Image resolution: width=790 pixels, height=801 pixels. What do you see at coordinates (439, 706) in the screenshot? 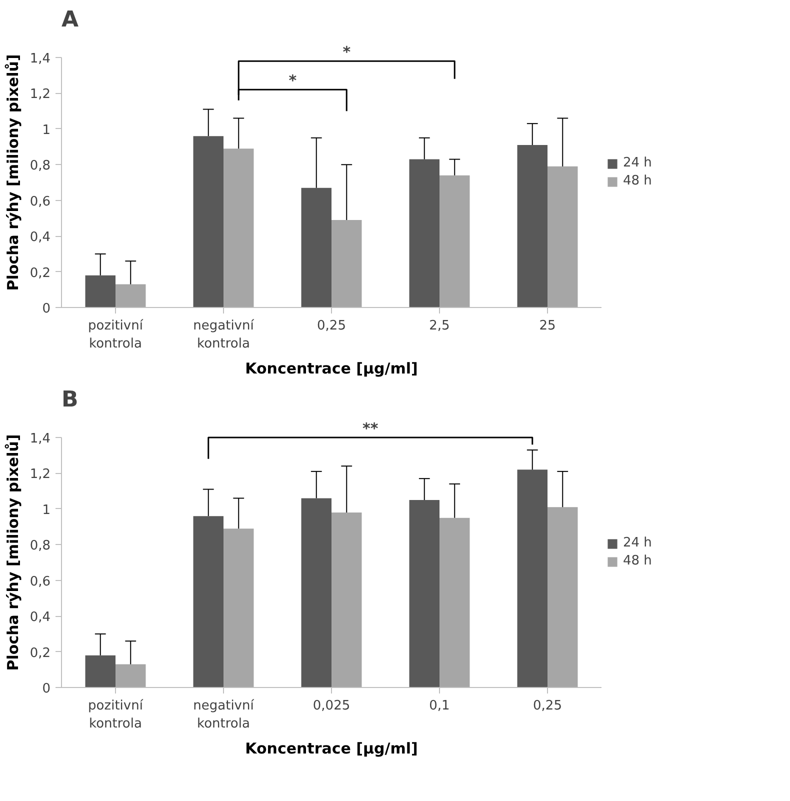
I see `x-tick-label: 0,1` at bounding box center [439, 706].